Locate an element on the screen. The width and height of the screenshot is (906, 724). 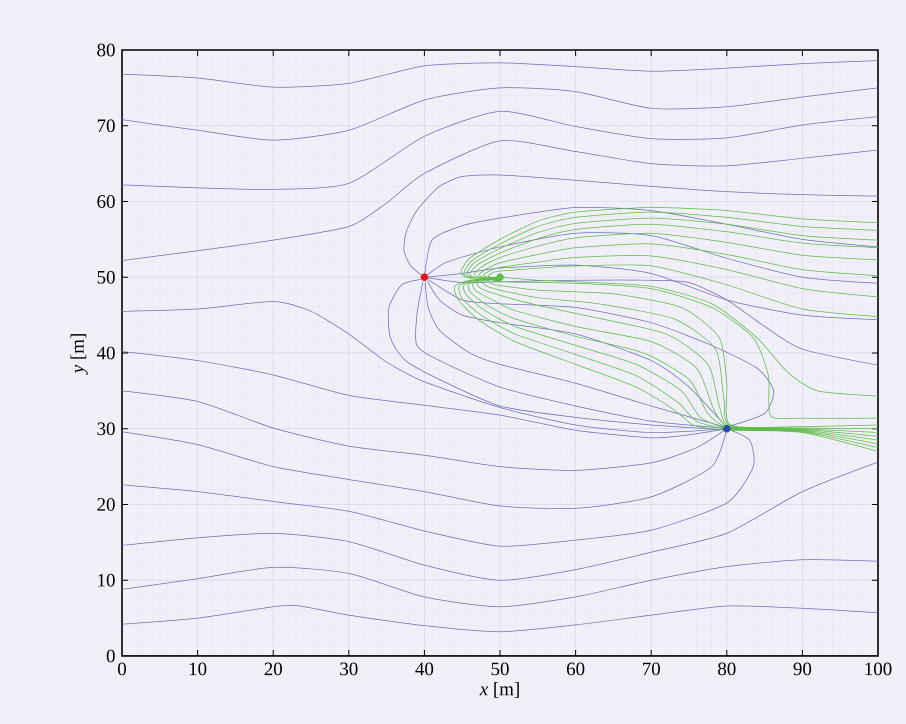
y-tick-label: 80 is located at coordinates (106, 50).